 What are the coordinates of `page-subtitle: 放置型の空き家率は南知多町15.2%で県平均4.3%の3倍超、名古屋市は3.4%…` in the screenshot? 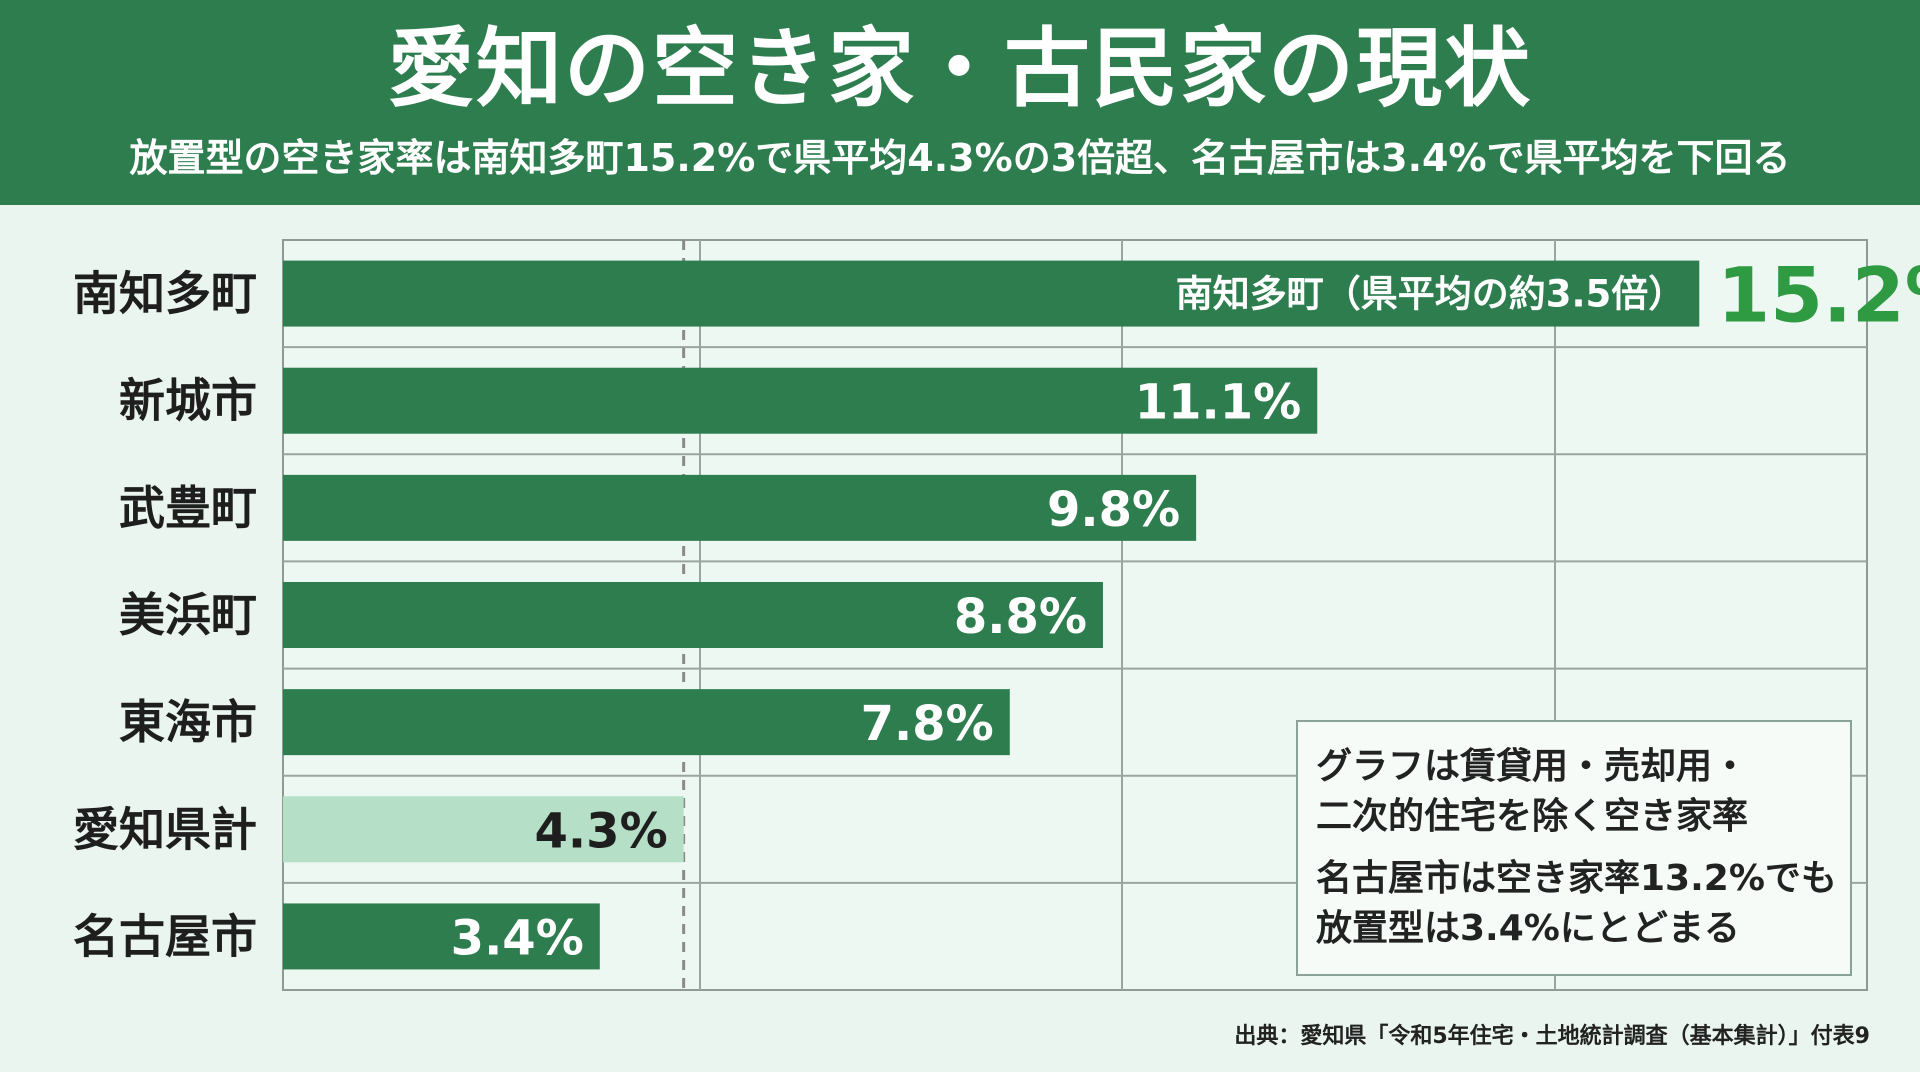 It's located at (960, 158).